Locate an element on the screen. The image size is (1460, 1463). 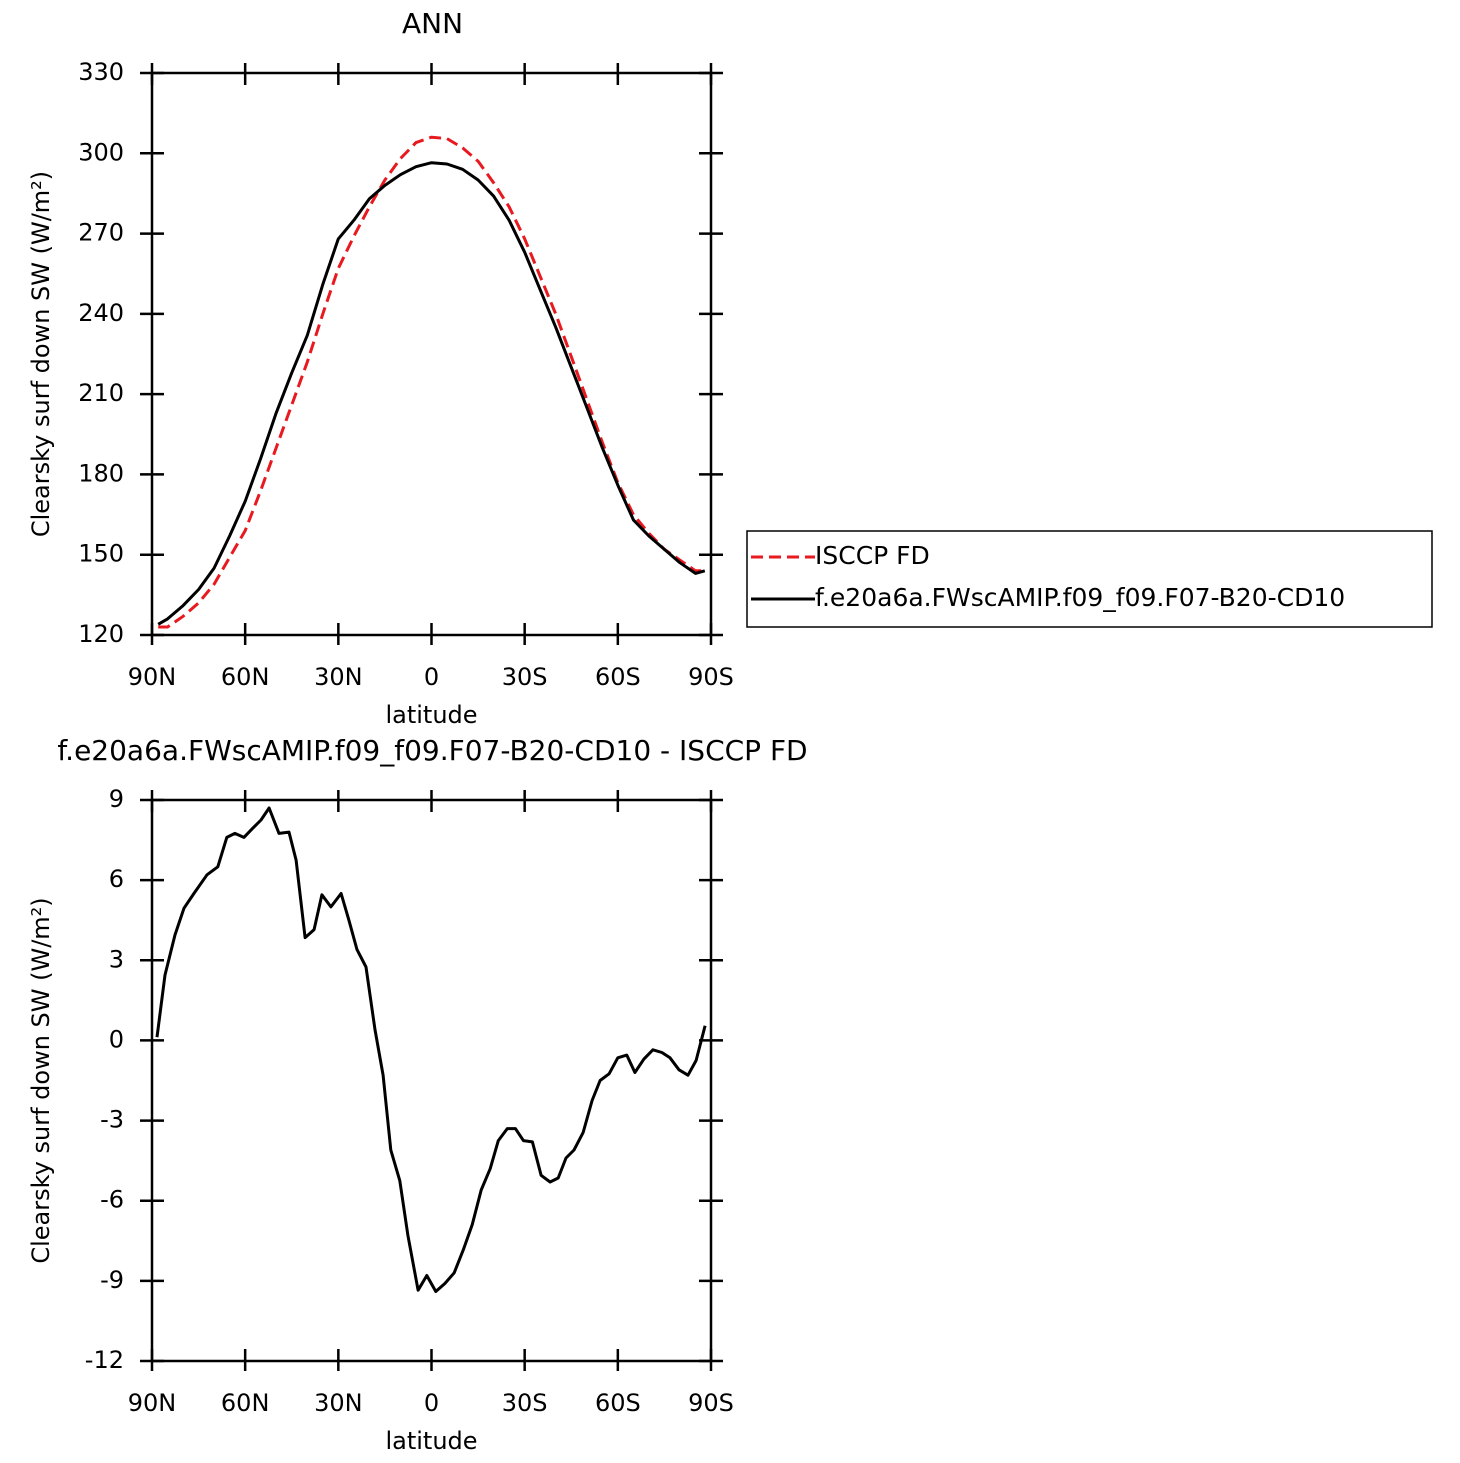
y-tick-label: 270 is located at coordinates (101, 233).